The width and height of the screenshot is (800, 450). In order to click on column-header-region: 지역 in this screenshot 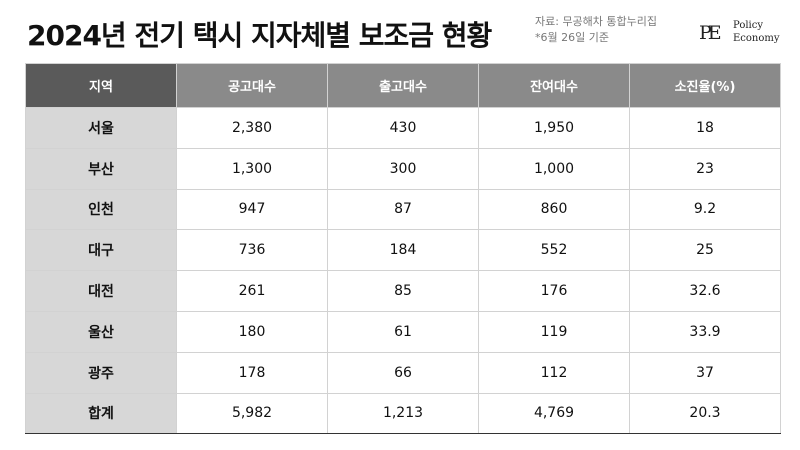, I will do `click(101, 85)`.